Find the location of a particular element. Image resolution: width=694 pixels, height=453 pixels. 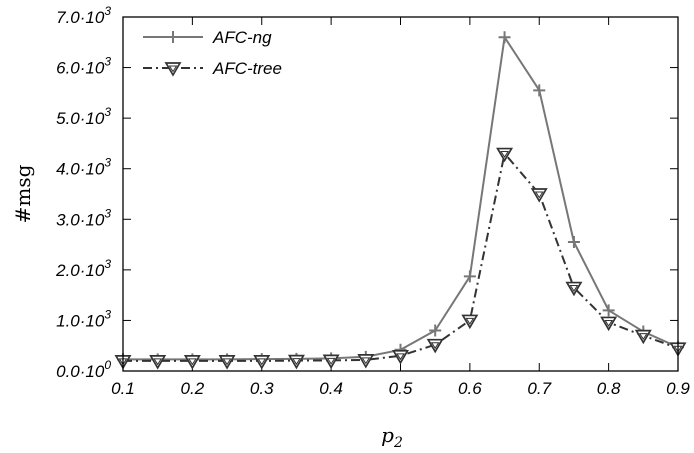

y-tick-mantissa: 5.0·10 is located at coordinates (80, 118).